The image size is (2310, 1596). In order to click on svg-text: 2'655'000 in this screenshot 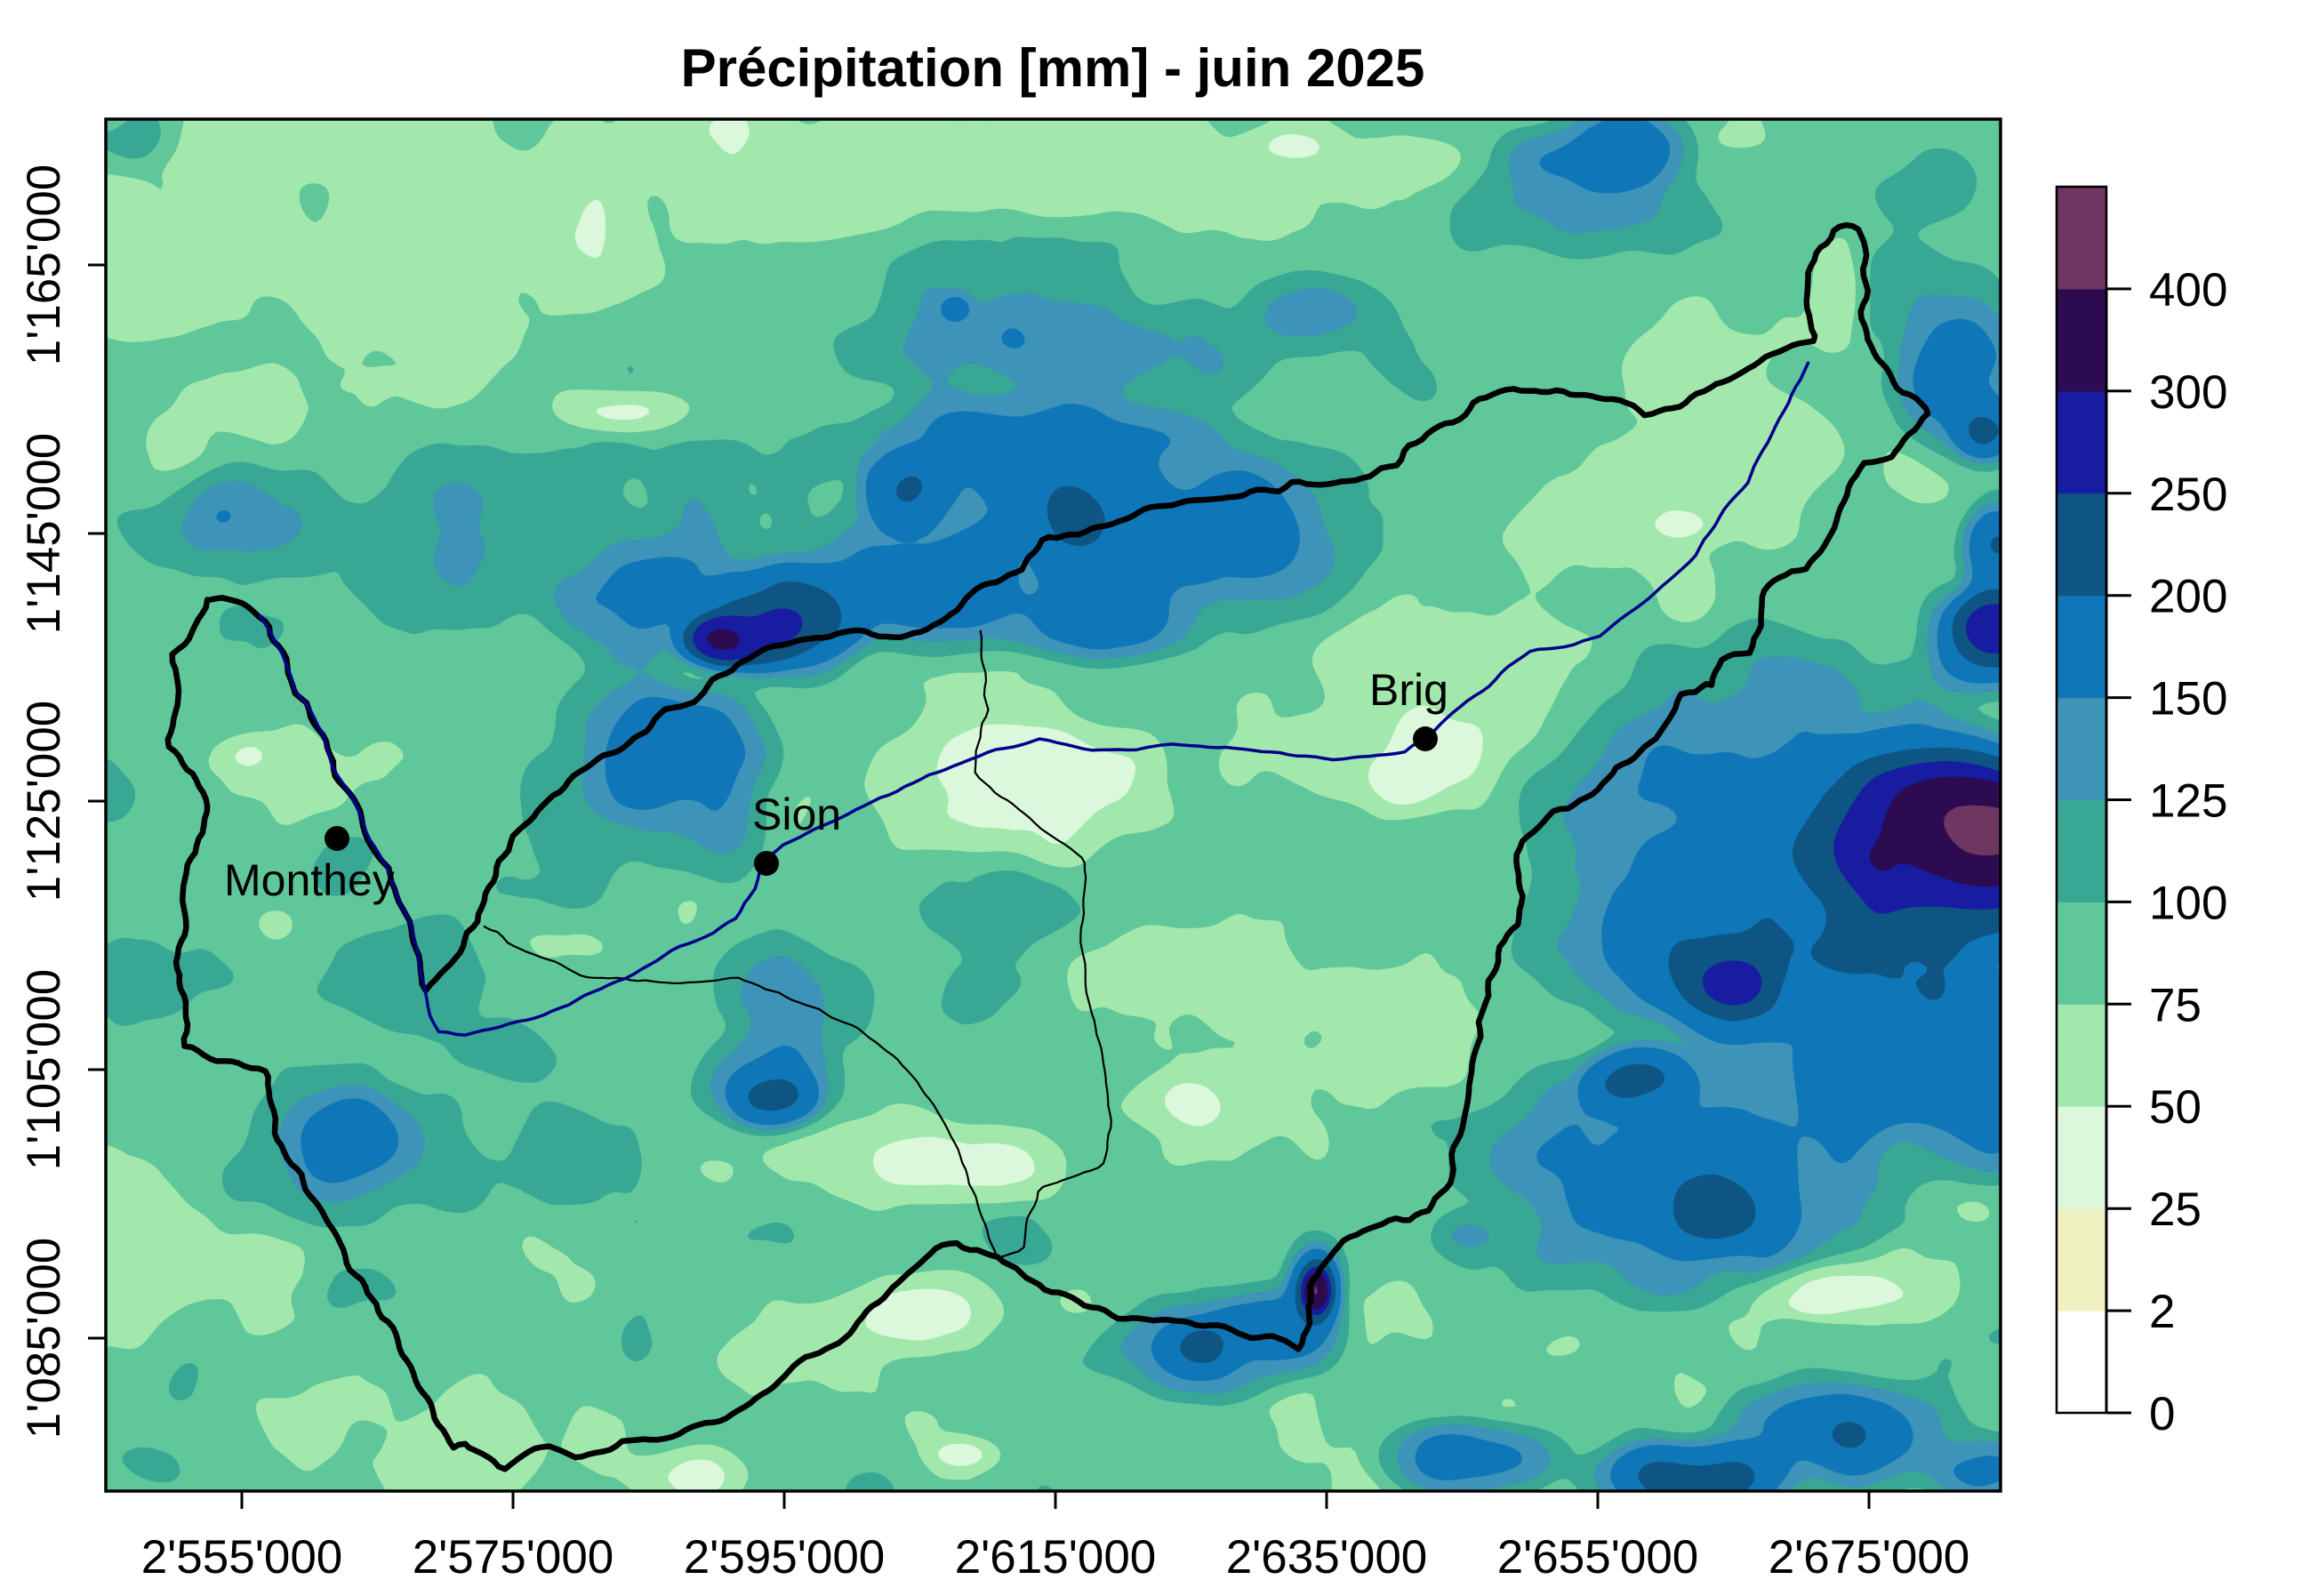, I will do `click(1598, 1557)`.